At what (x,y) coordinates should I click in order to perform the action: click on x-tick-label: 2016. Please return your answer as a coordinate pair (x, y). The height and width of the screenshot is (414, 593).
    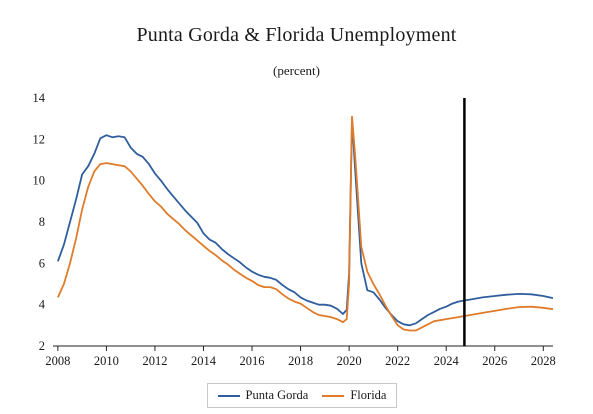
    Looking at the image, I should click on (252, 361).